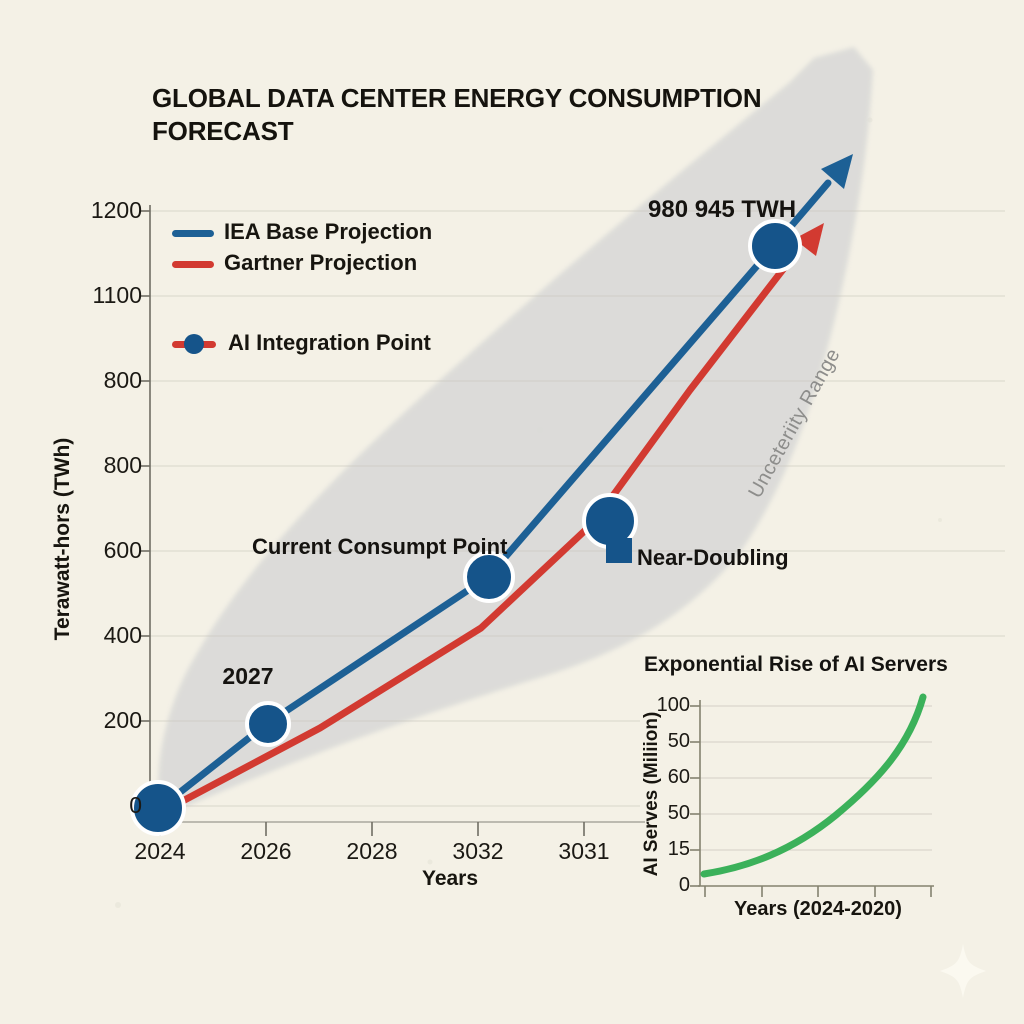 This screenshot has width=1024, height=1024. I want to click on y-axis-label: Terawatt-hors (TWh), so click(62, 539).